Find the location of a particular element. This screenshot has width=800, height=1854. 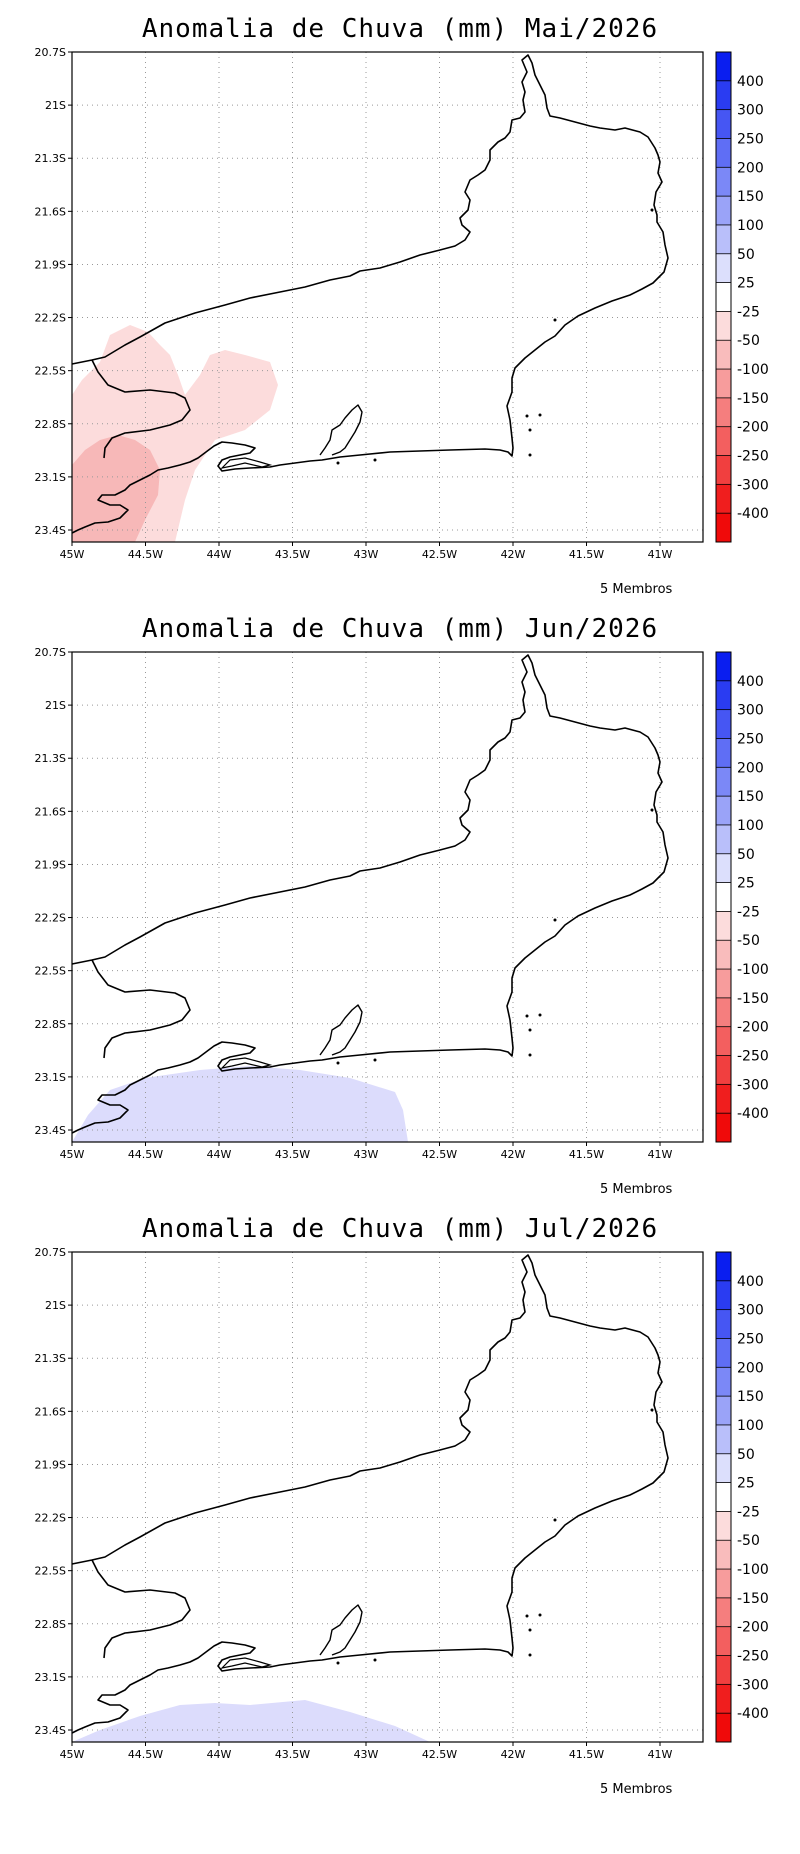

lat-label: 22.8S is located at coordinates (50, 1024).